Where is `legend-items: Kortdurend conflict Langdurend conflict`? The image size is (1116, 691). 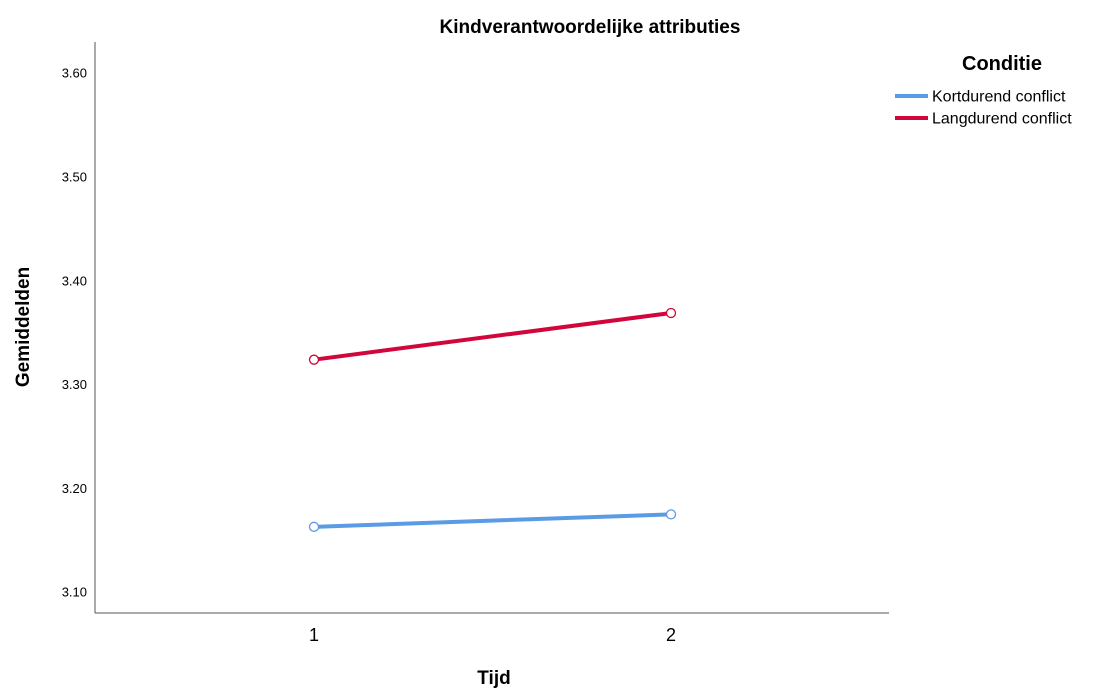 legend-items: Kortdurend conflict Langdurend conflict is located at coordinates (983, 108).